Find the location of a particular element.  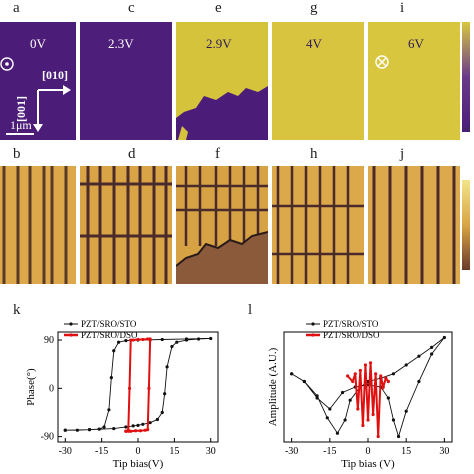

direction-label-010: [010] is located at coordinates (55, 75).